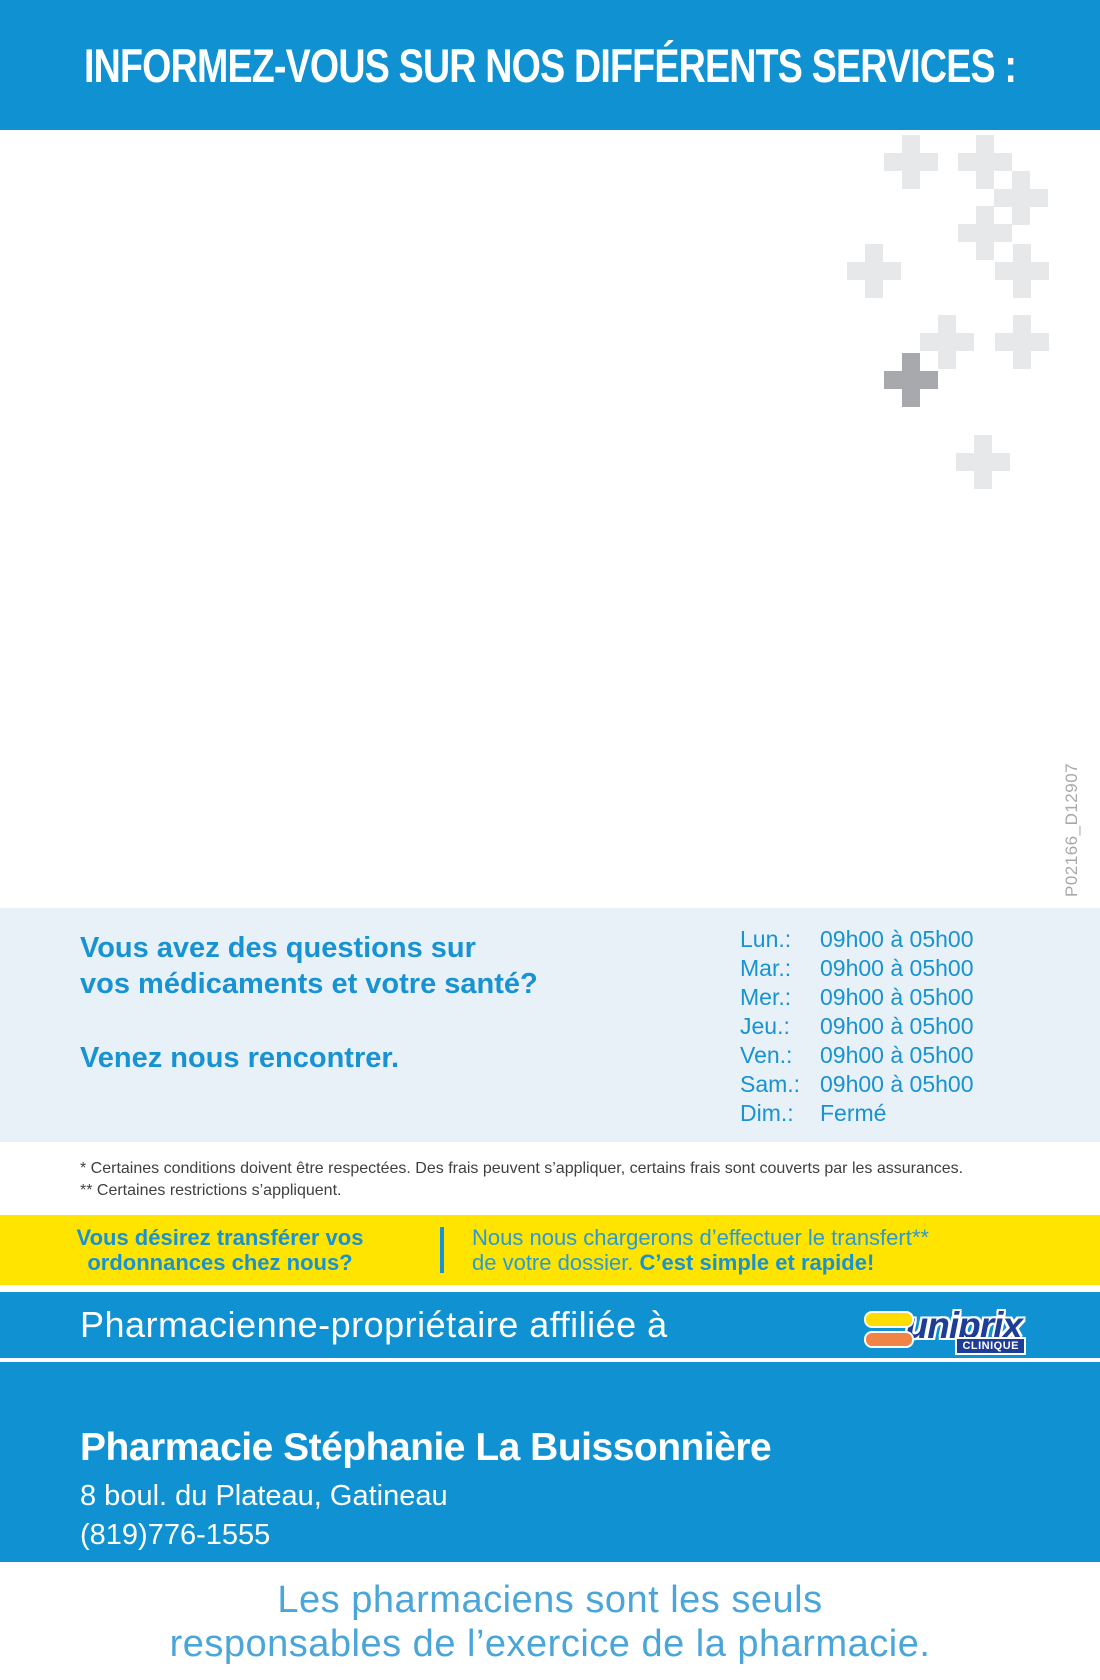 The height and width of the screenshot is (1680, 1100). I want to click on logo-bars-icon, so click(888, 1329).